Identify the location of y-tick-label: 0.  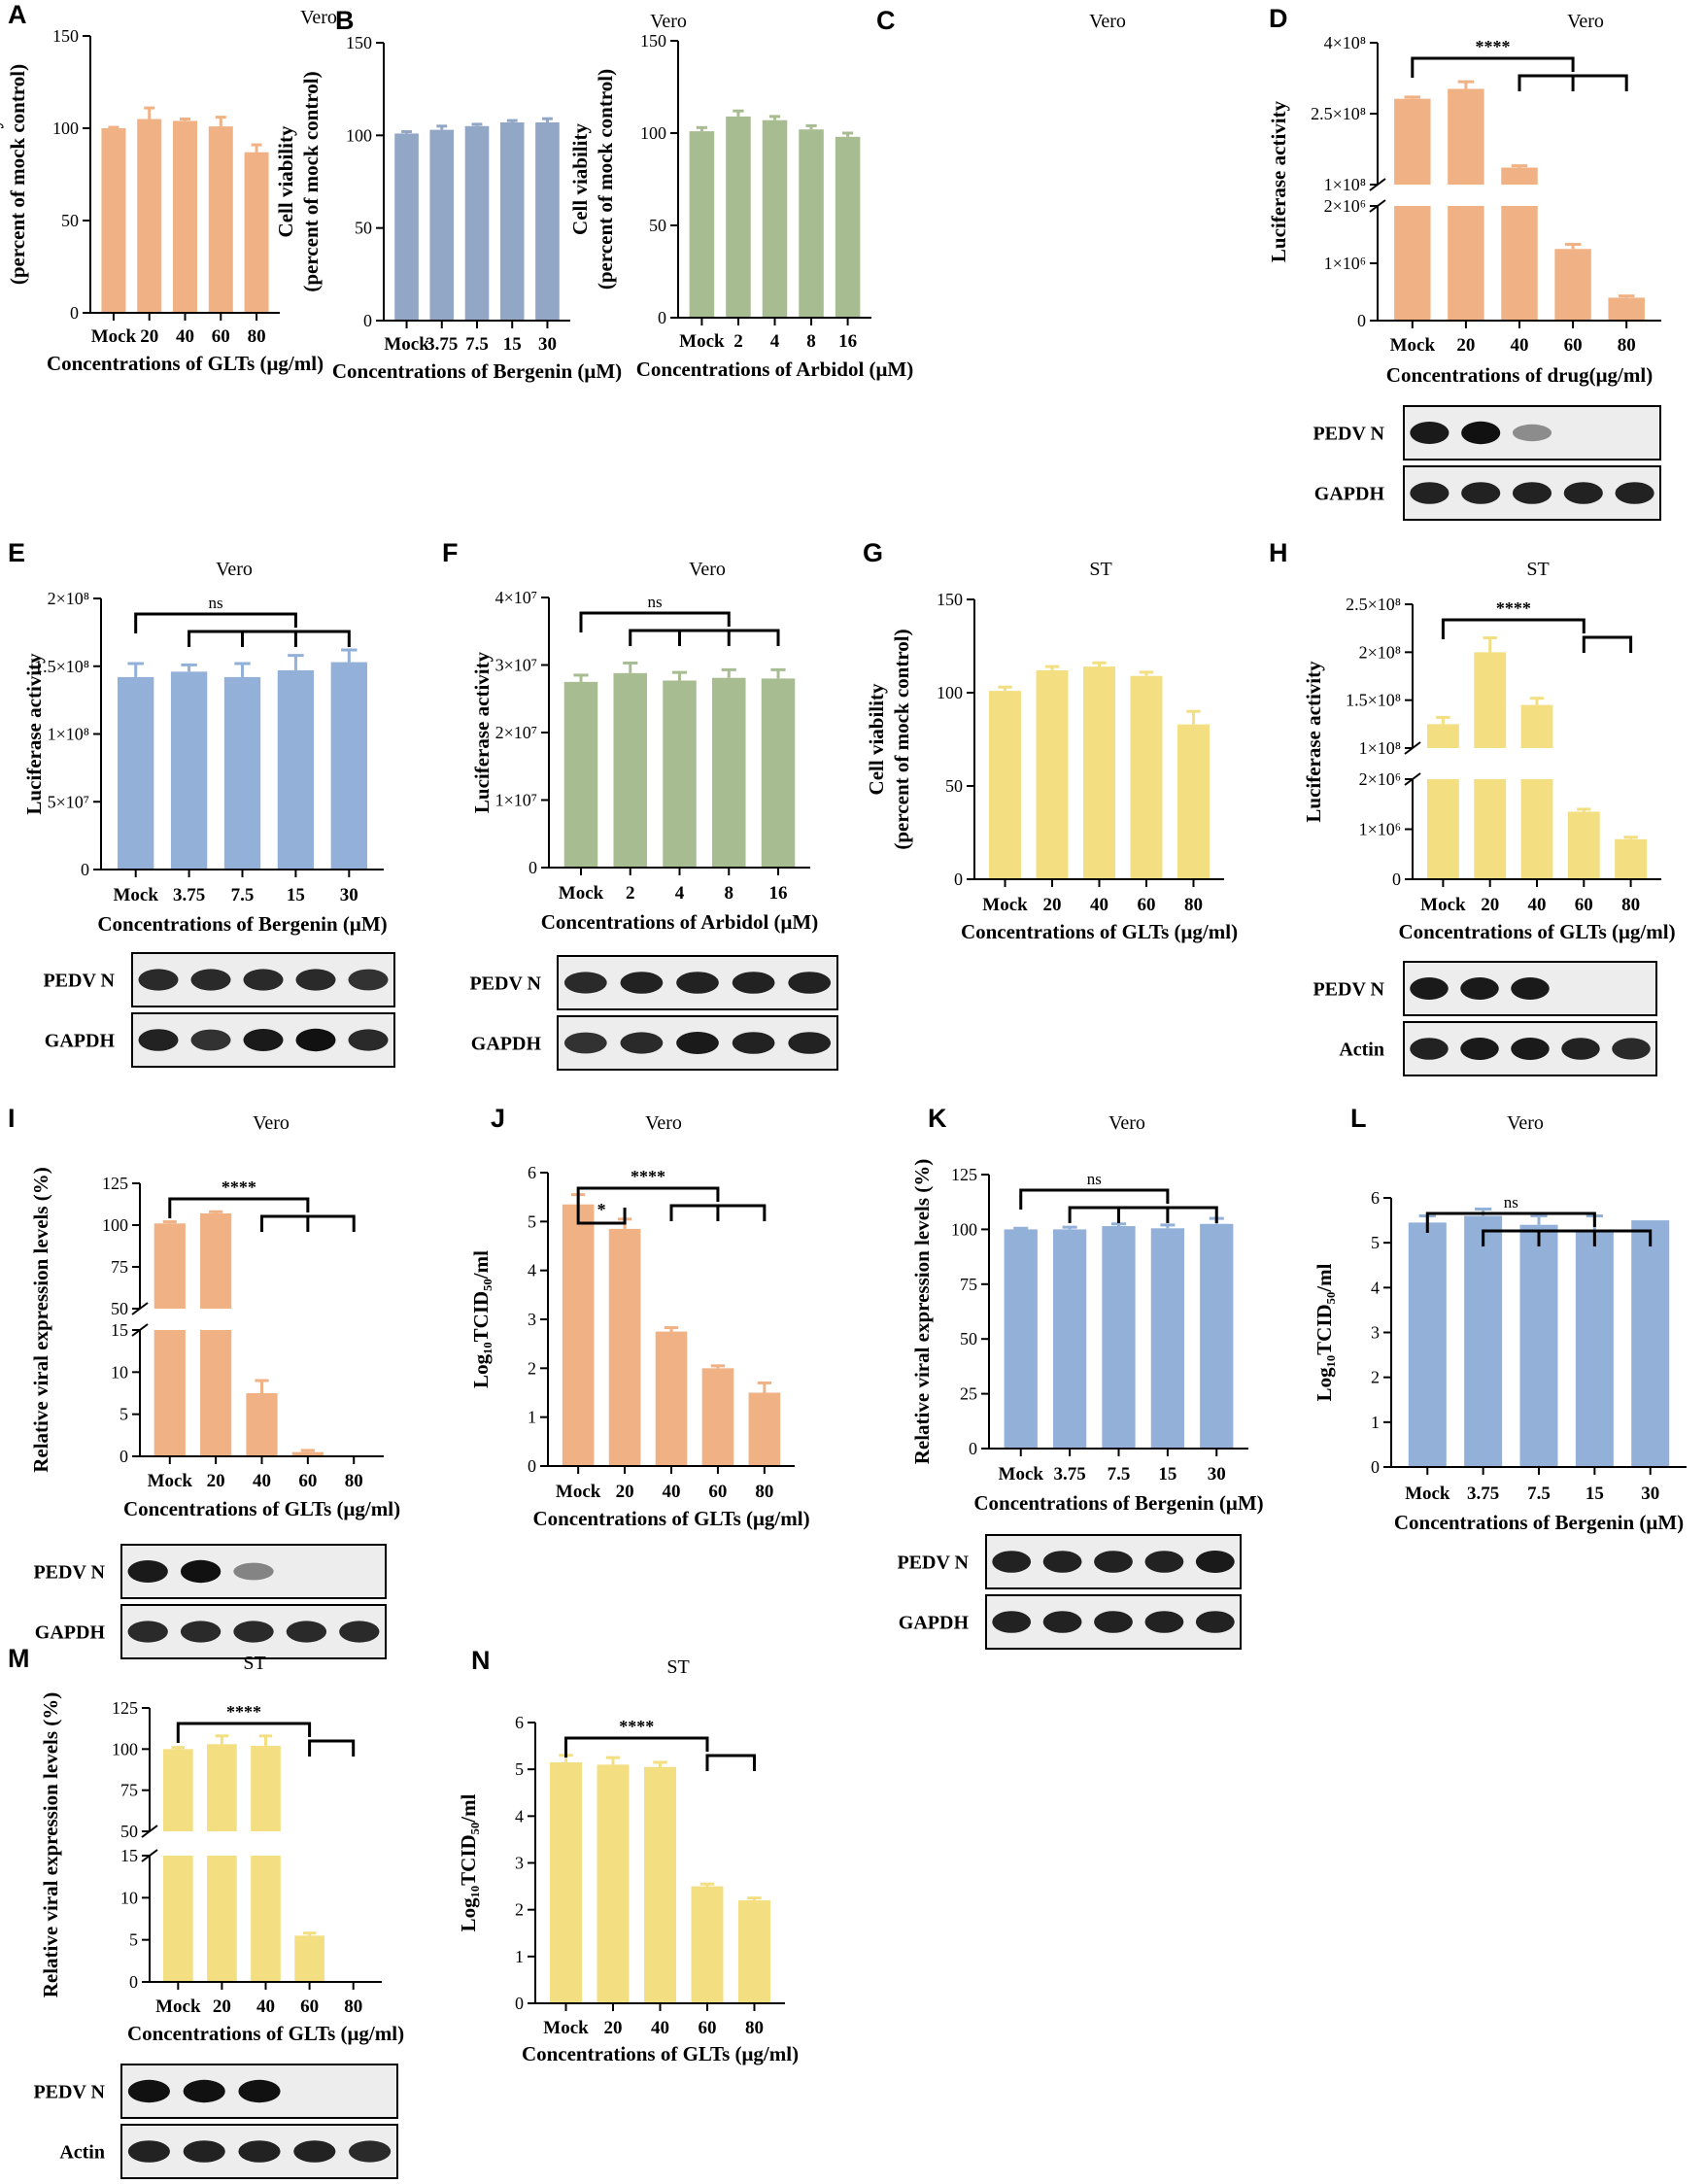
(1375, 1467).